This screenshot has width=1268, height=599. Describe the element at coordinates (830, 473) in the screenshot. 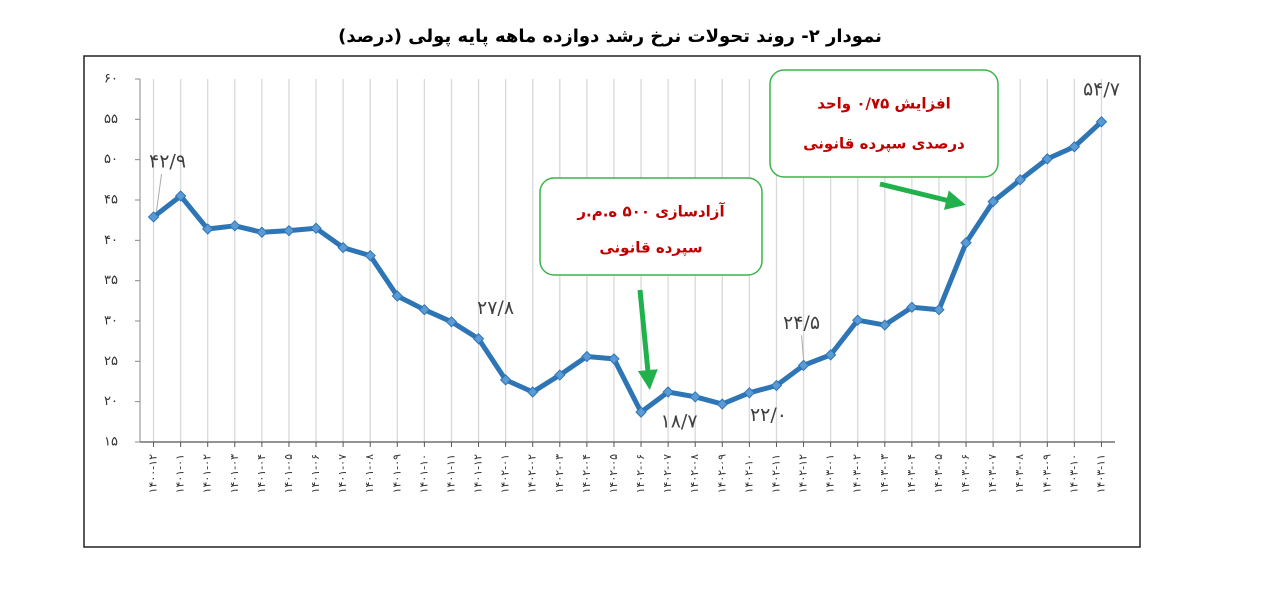

I see `x-tick-label: ۱۴۰۳-۰۱` at that location.